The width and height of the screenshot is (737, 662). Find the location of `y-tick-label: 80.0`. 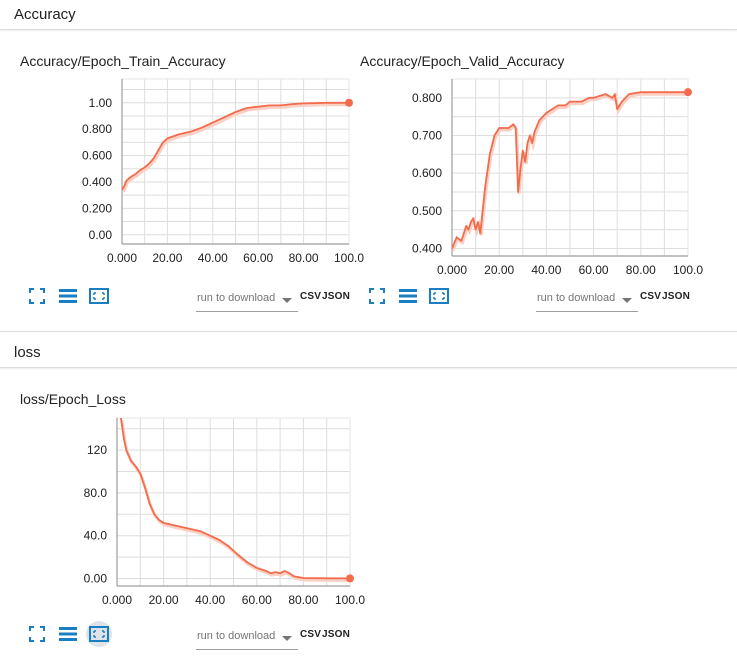

y-tick-label: 80.0 is located at coordinates (96, 493).